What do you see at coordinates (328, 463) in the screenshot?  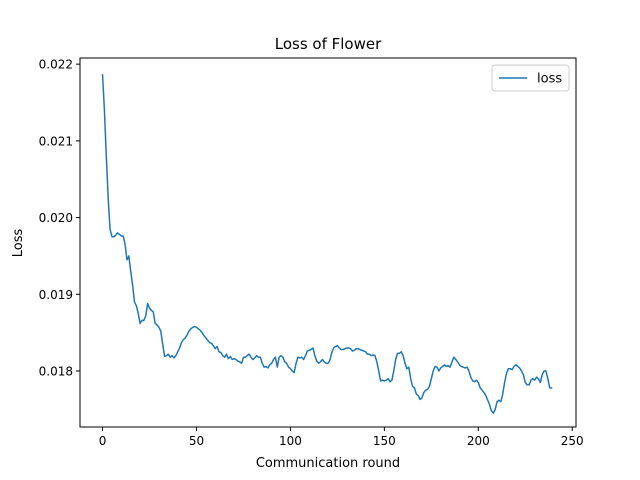 I see `x-axis-label: Communication round` at bounding box center [328, 463].